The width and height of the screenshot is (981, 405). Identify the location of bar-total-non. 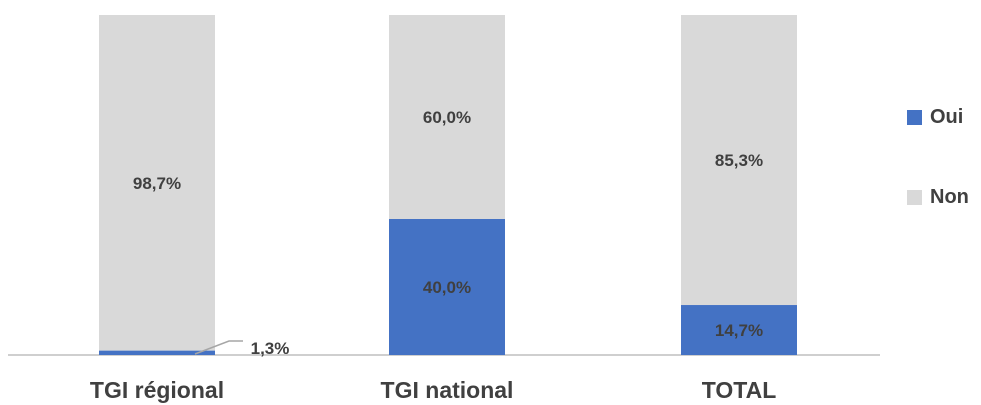
(739, 160).